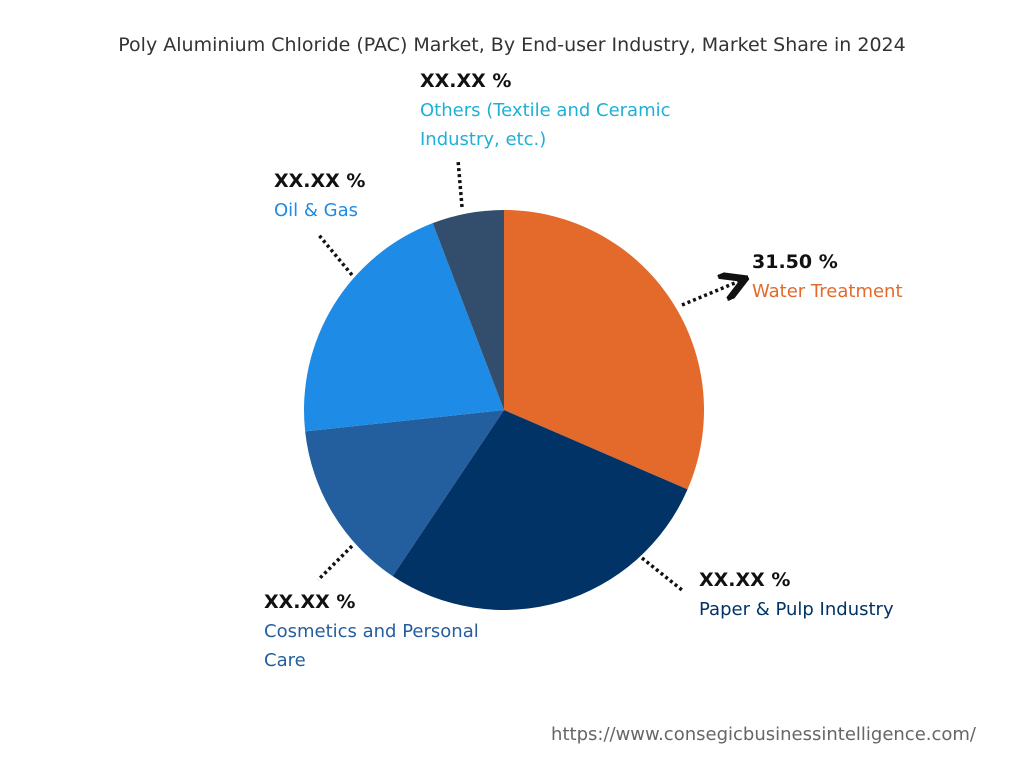 Image resolution: width=1024 pixels, height=768 pixels. I want to click on slice-label: XX.XX % Cosmetics and Personal Care, so click(384, 631).